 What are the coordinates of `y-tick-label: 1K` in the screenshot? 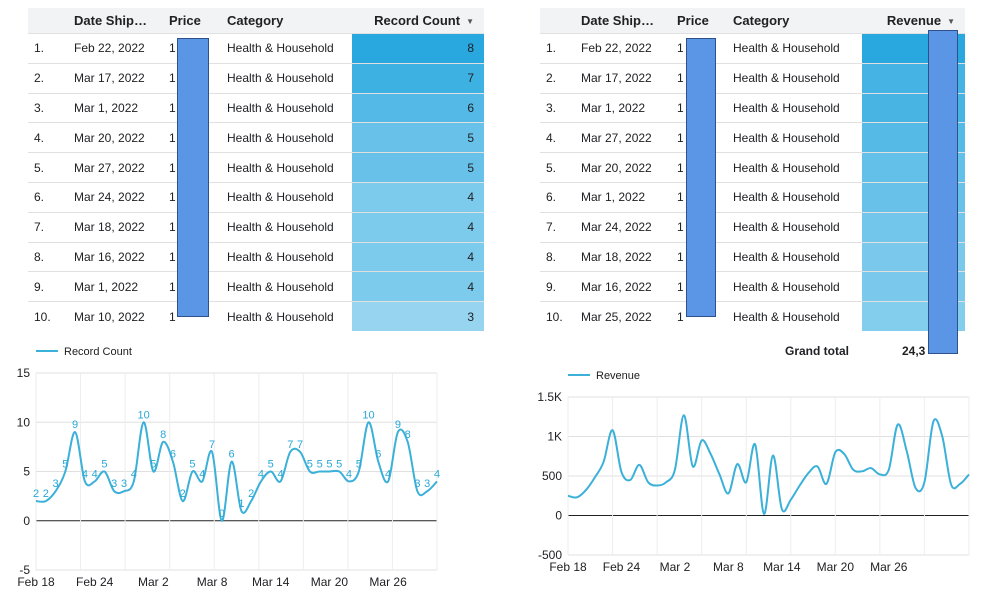 It's located at (554, 437).